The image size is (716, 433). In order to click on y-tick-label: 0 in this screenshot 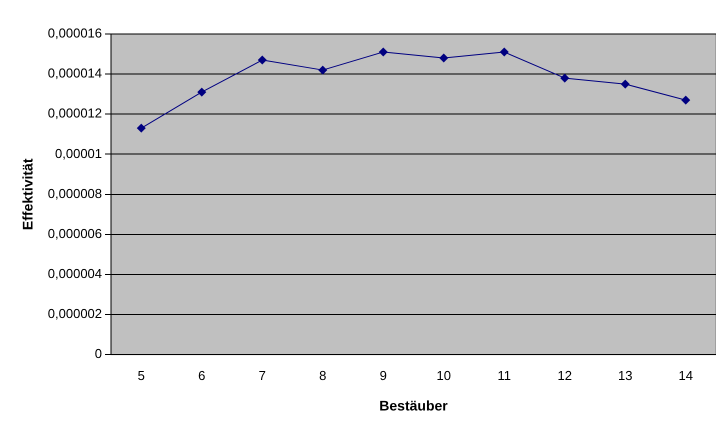, I will do `click(98, 354)`.